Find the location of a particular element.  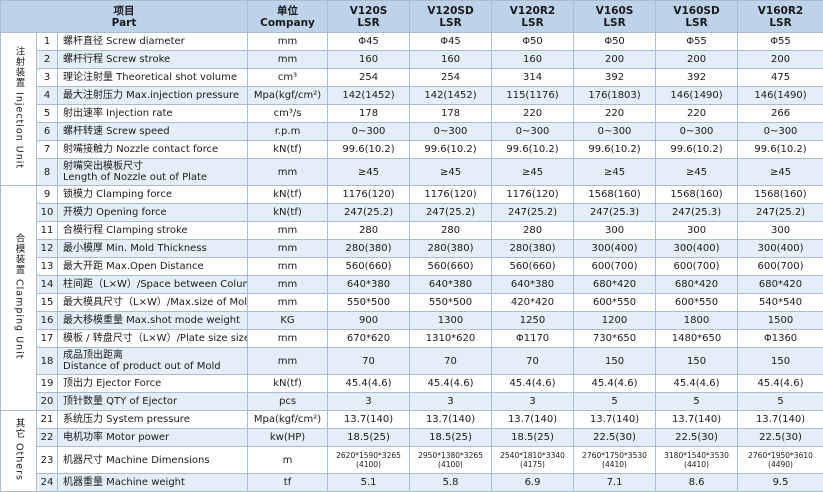

model-name: V160SD is located at coordinates (696, 11).